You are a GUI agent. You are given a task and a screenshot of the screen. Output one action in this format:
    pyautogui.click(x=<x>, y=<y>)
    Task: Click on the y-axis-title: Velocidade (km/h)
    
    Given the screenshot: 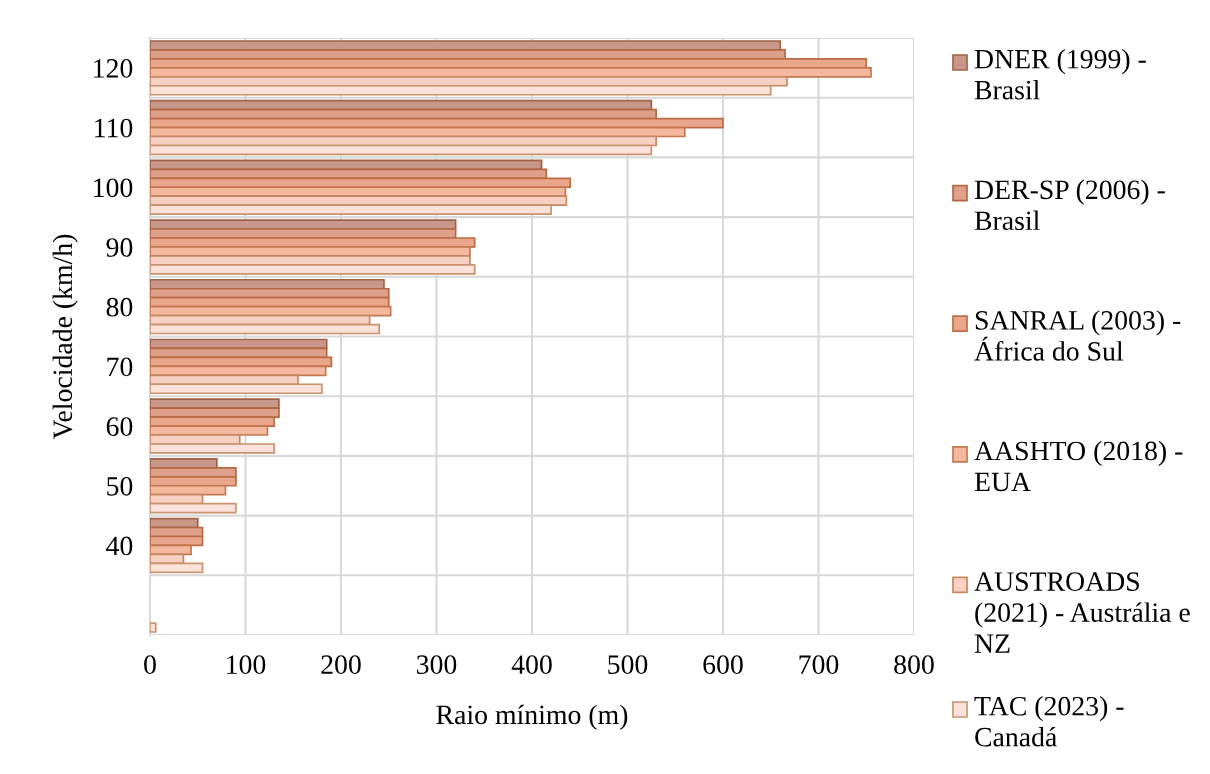 What is the action you would take?
    pyautogui.click(x=65, y=337)
    